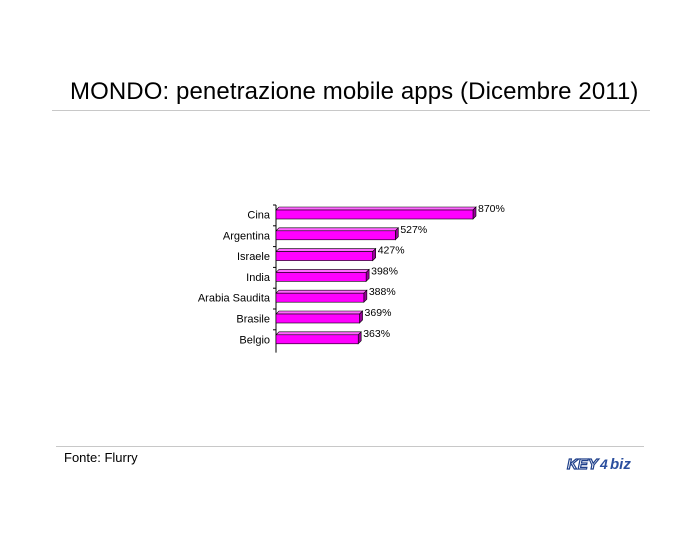 The image size is (700, 550). I want to click on value-label-argentina: 527%, so click(413, 230).